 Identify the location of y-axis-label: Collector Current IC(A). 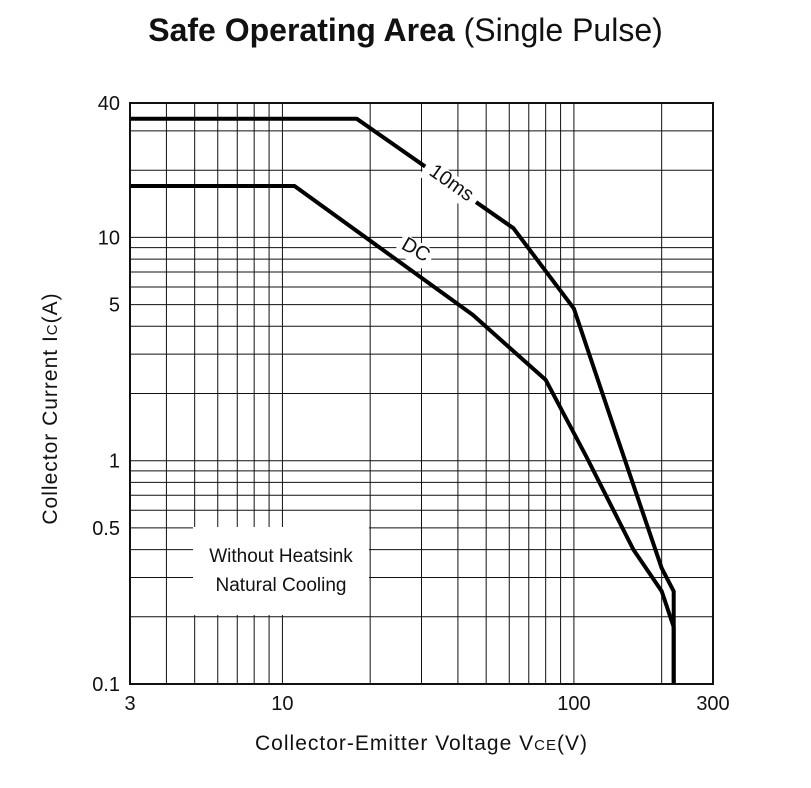
(50, 408).